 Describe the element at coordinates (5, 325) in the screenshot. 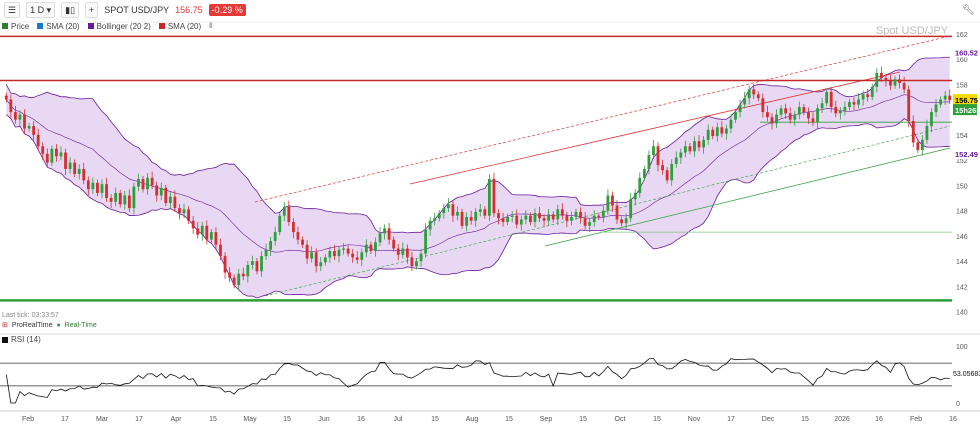

I see `brand-icon: ⊞` at that location.